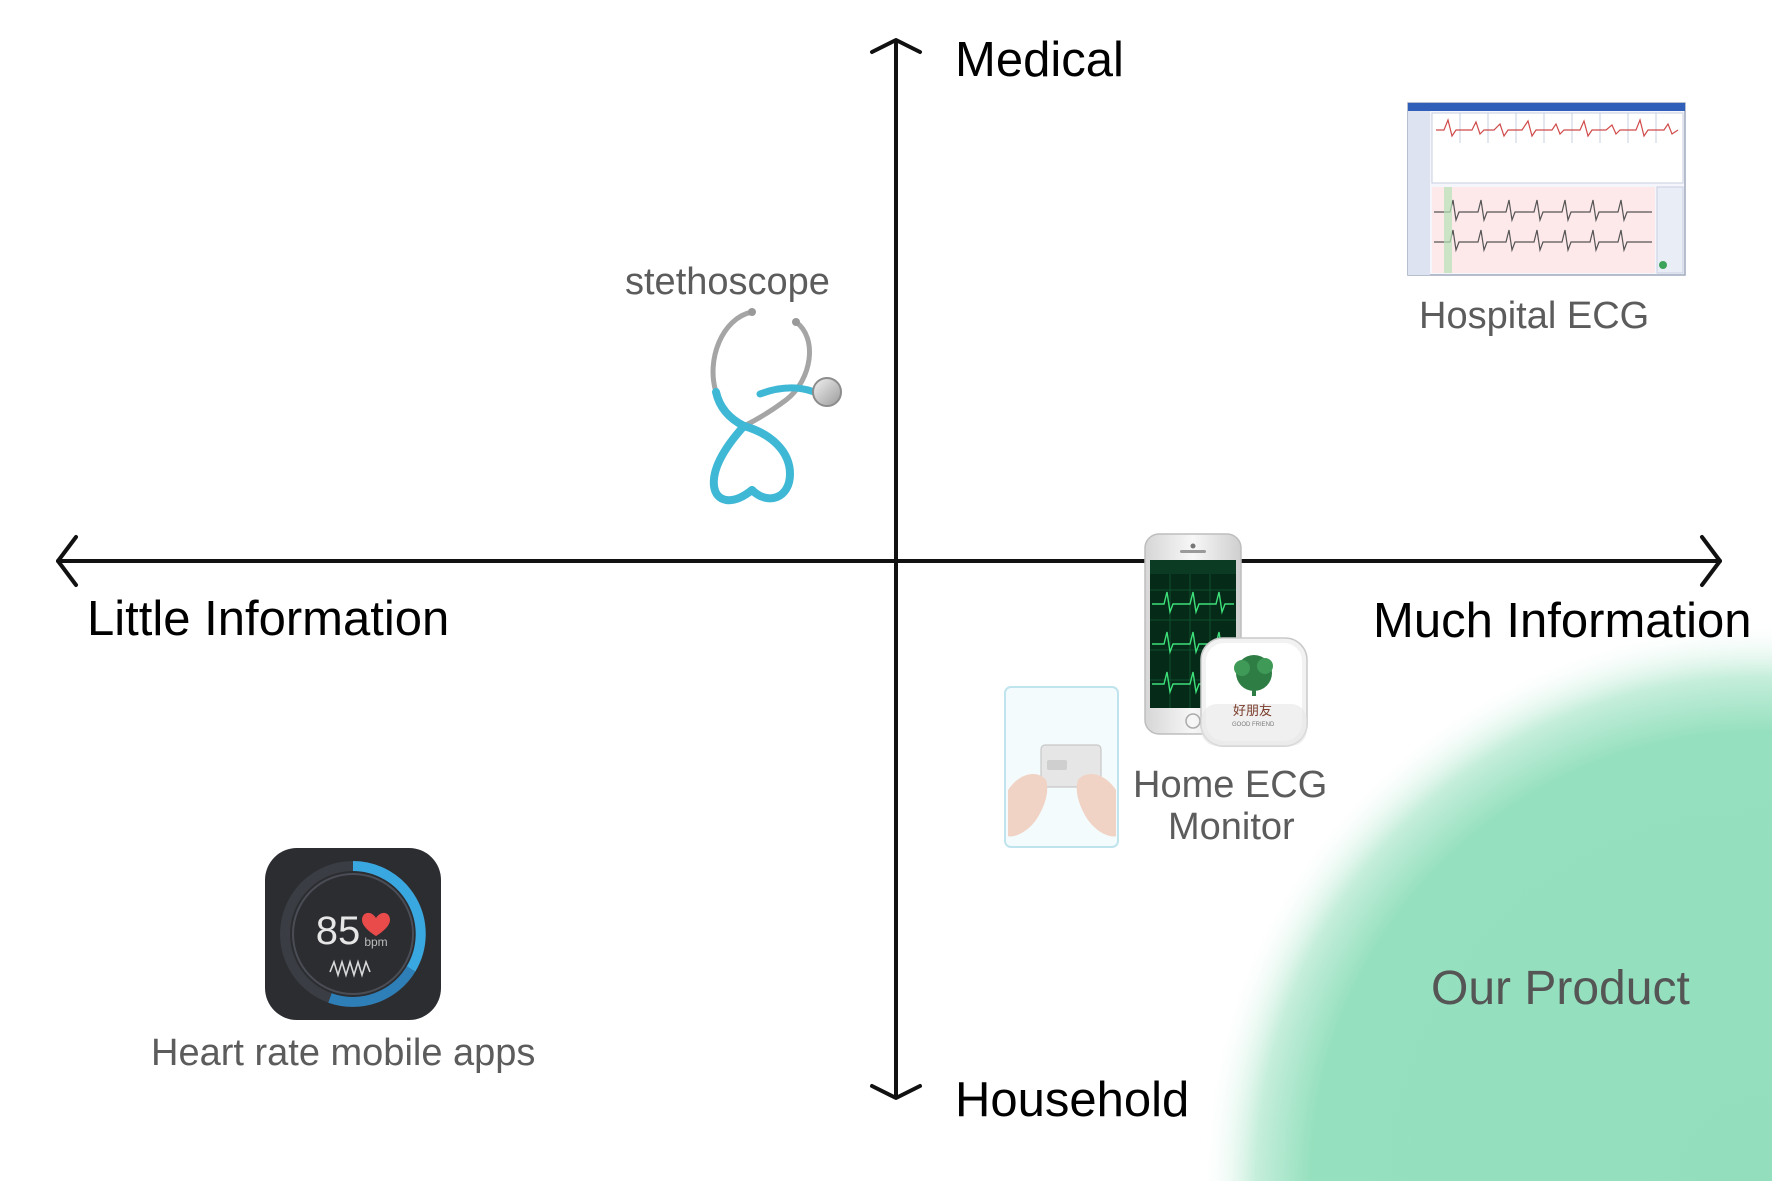 Image resolution: width=1772 pixels, height=1181 pixels. Describe the element at coordinates (1231, 827) in the screenshot. I see `label-home-ecg-line2: Monitor` at that location.